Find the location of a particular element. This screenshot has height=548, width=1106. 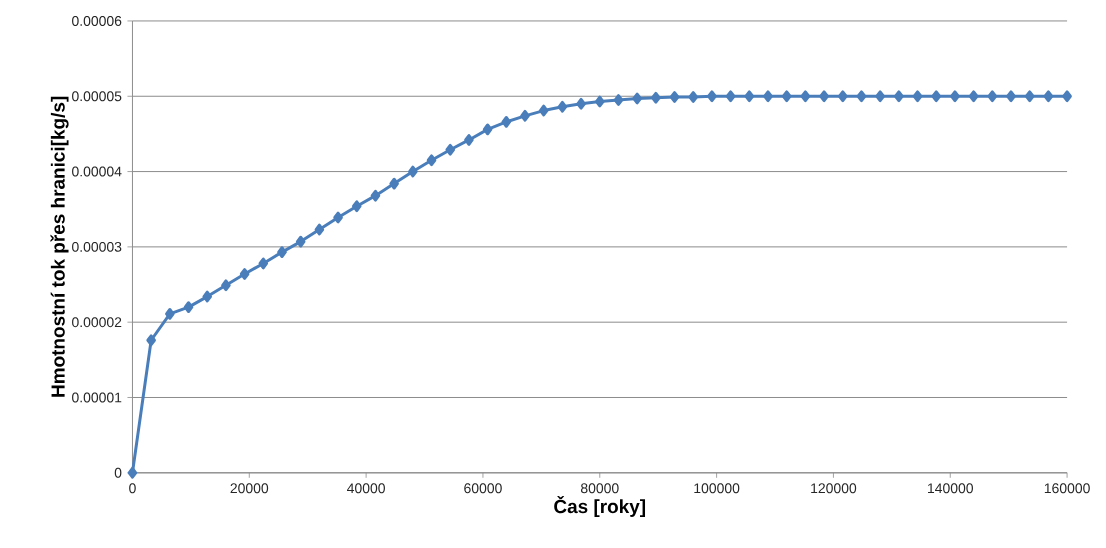

x-tick-label: 40000 is located at coordinates (366, 488).